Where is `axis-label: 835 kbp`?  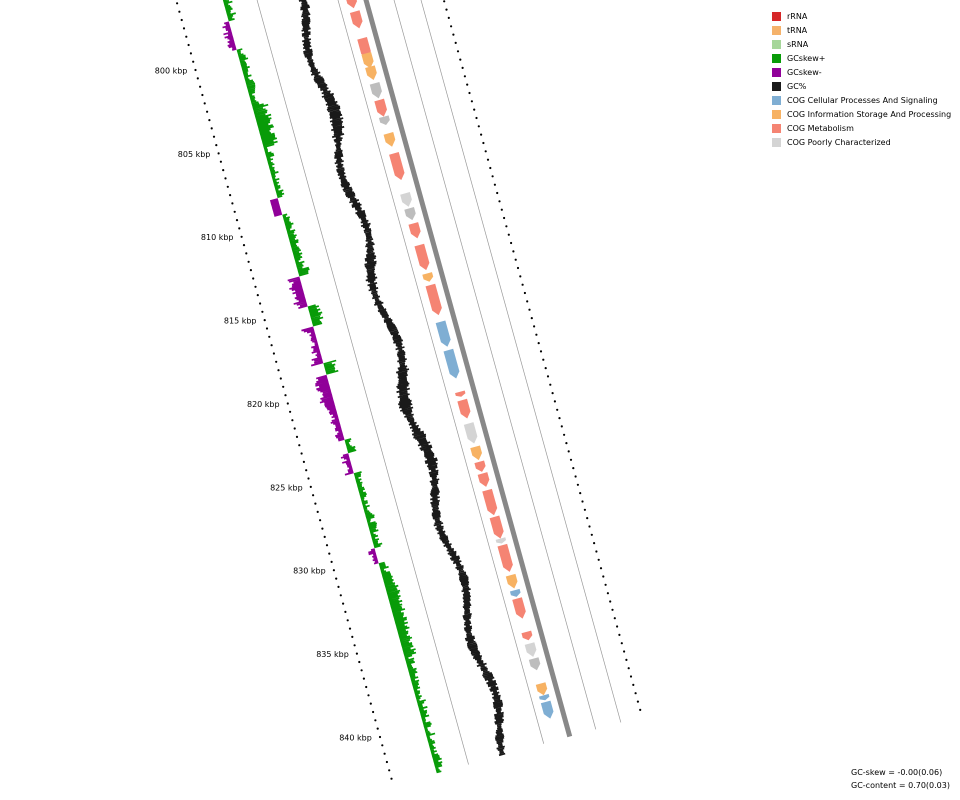 axis-label: 835 kbp is located at coordinates (332, 654).